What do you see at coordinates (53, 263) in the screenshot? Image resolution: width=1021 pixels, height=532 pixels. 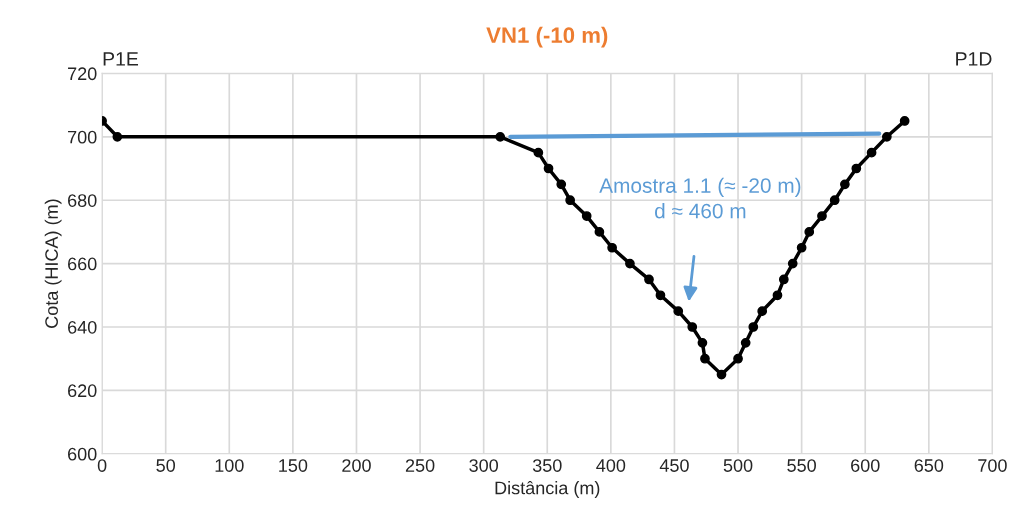 I see `y-axis-title: Cota (HICA) (m)` at bounding box center [53, 263].